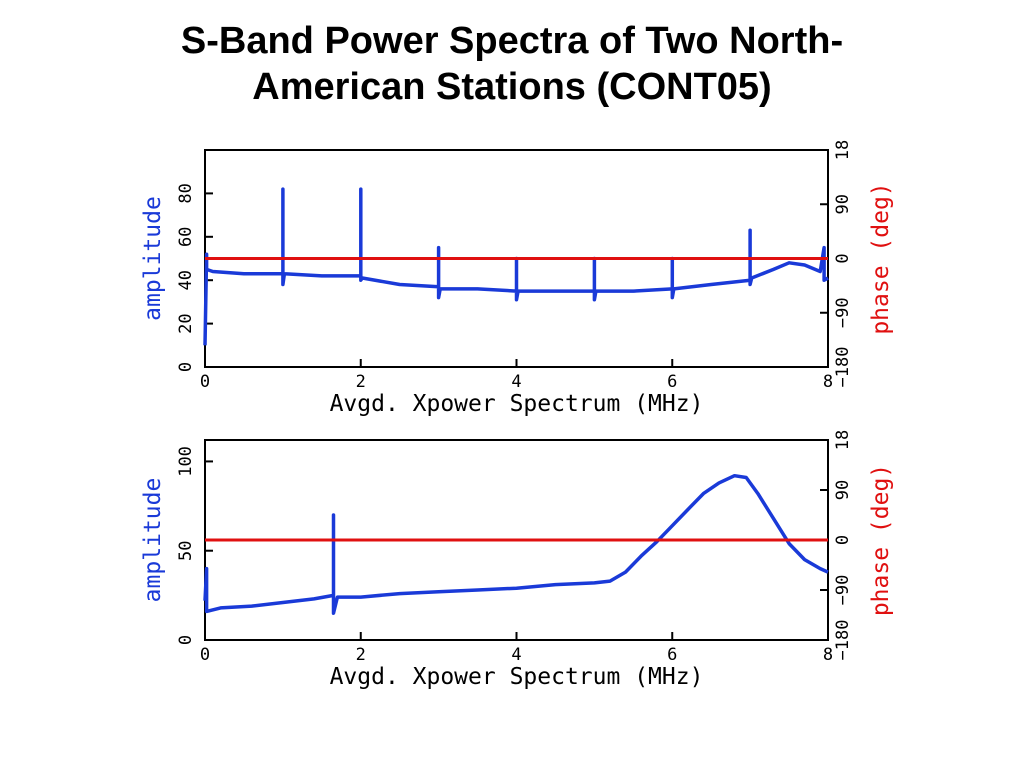  Describe the element at coordinates (512, 41) in the screenshot. I see `title-line: S-Band Power Spectra of Two North-` at that location.